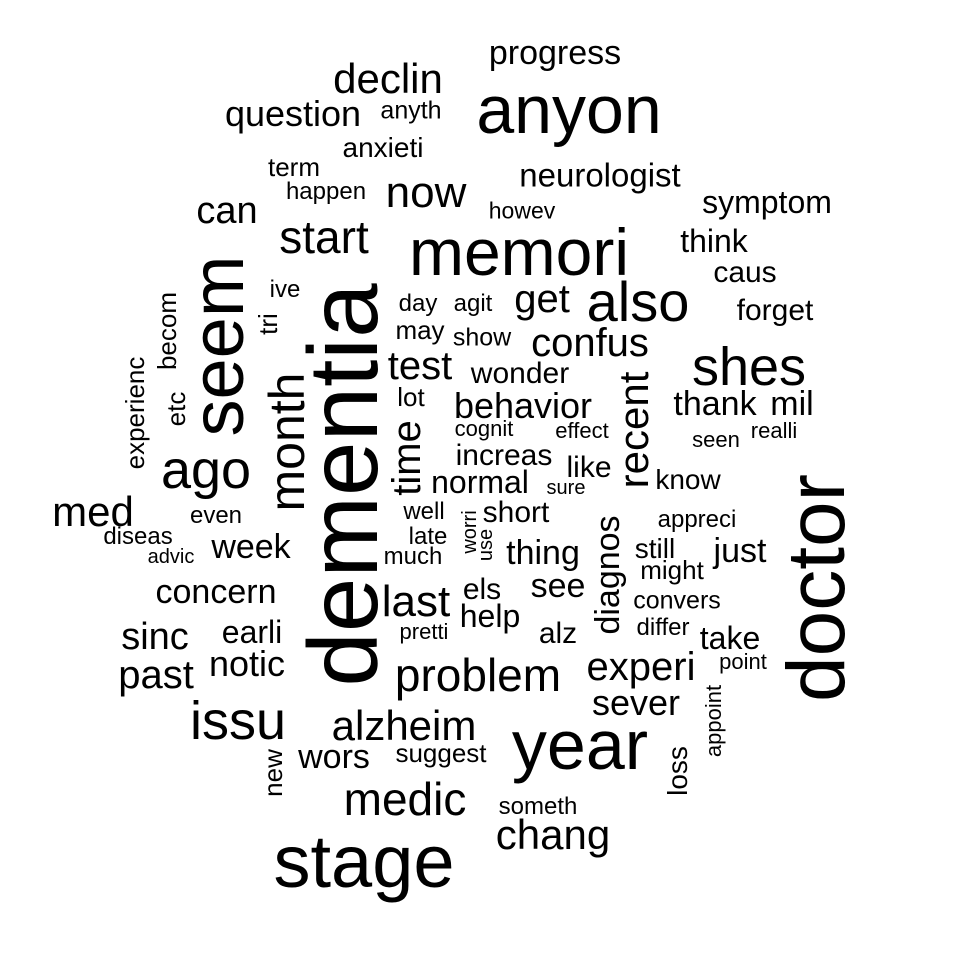  What do you see at coordinates (473, 303) in the screenshot?
I see `word: agit` at bounding box center [473, 303].